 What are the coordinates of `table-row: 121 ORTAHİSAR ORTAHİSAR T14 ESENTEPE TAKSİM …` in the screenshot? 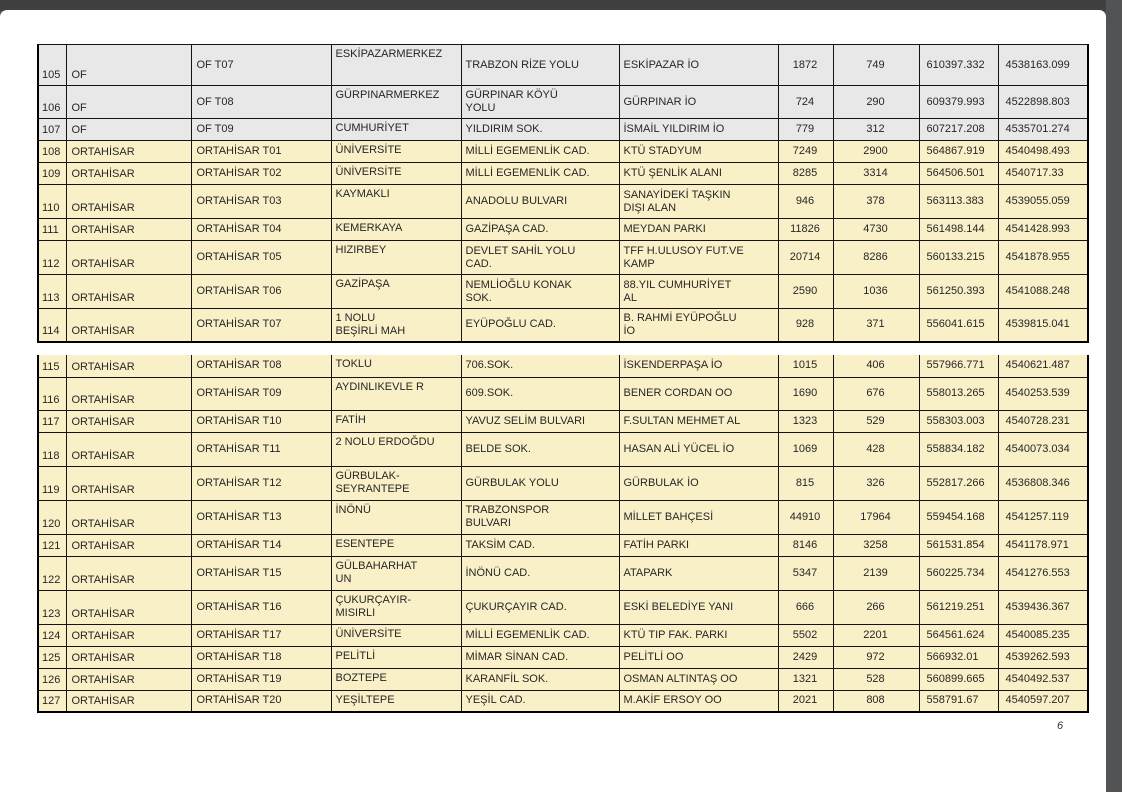 It's located at (563, 545).